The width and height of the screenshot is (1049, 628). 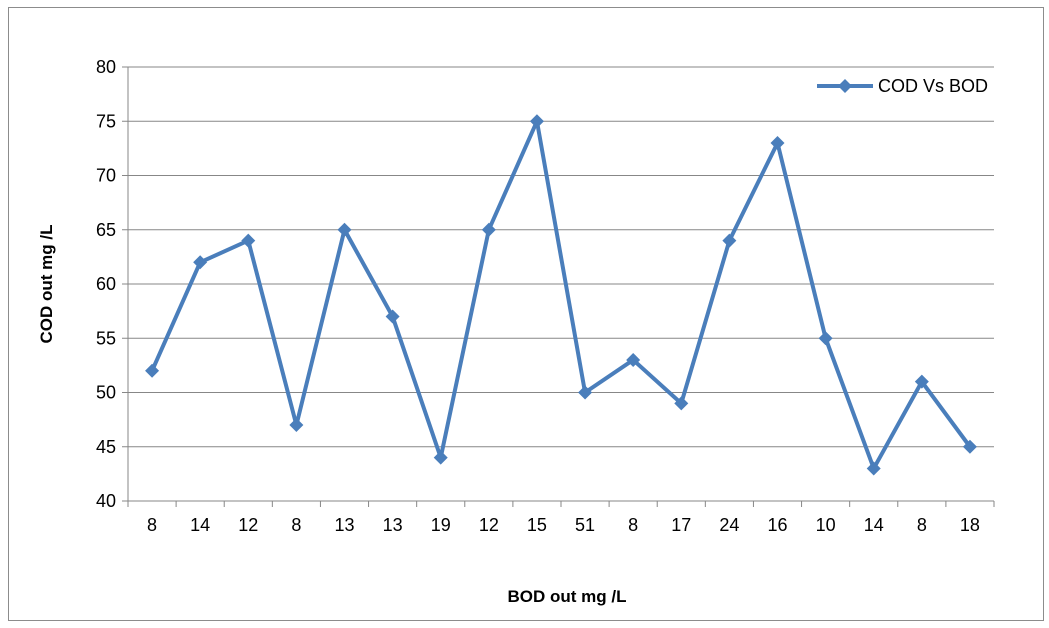 What do you see at coordinates (777, 525) in the screenshot?
I see `x-tick-label: 16` at bounding box center [777, 525].